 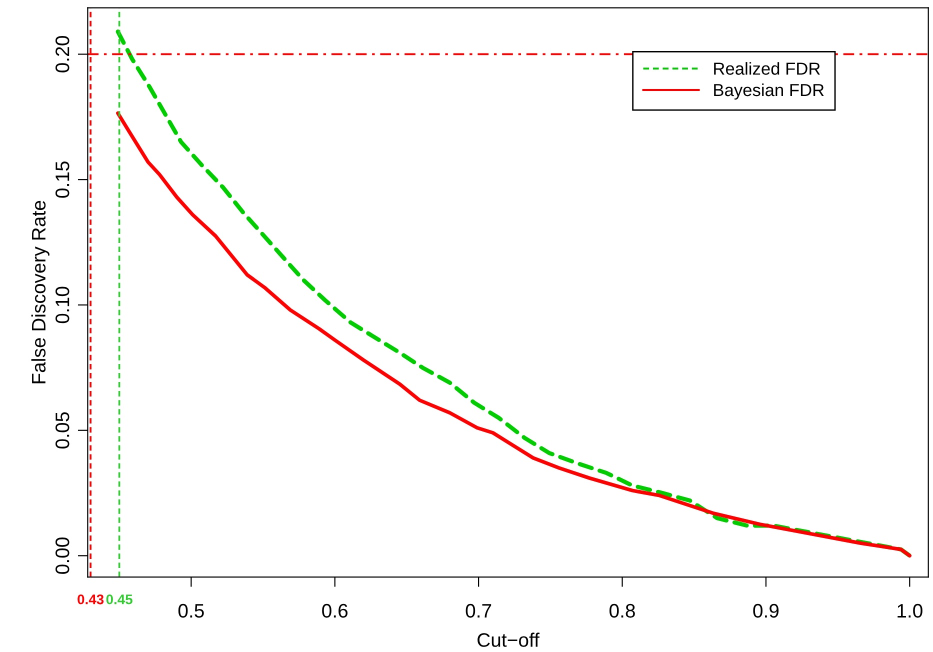 What do you see at coordinates (509, 639) in the screenshot?
I see `x-axis-title: Cut−off` at bounding box center [509, 639].